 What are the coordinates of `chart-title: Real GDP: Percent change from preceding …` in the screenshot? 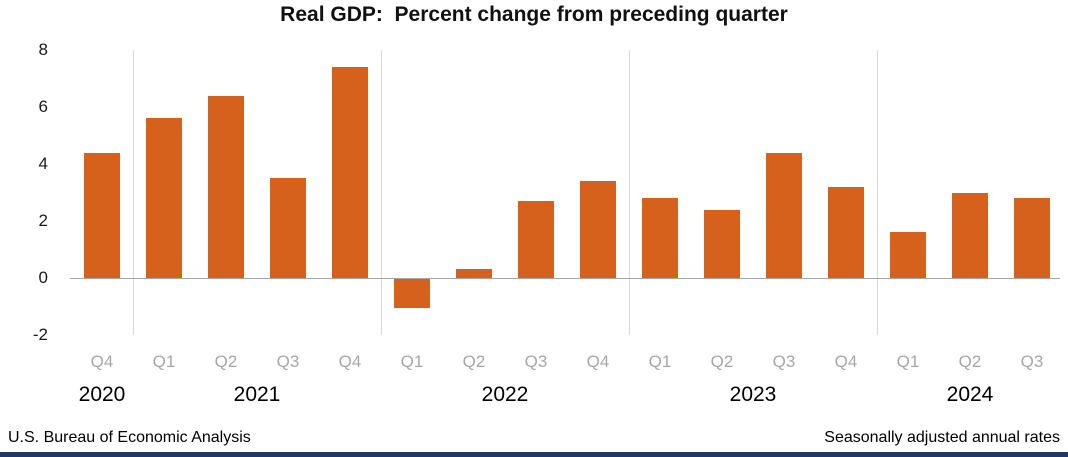 It's located at (534, 14).